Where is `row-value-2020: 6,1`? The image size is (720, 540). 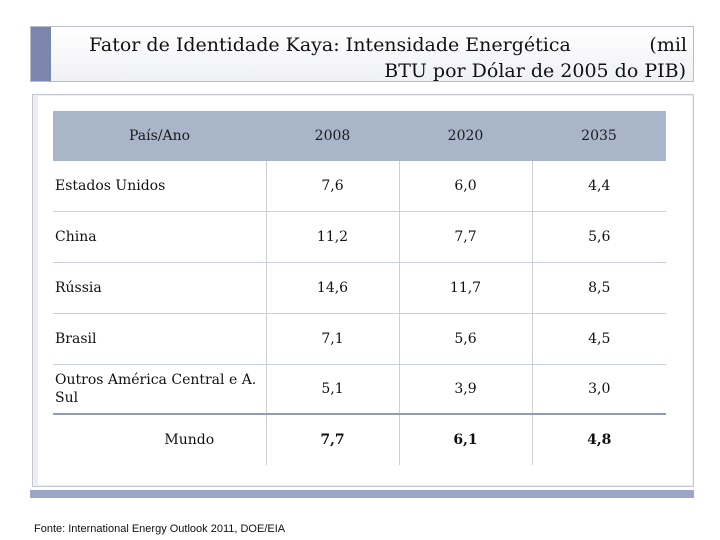 row-value-2020: 6,1 is located at coordinates (465, 439).